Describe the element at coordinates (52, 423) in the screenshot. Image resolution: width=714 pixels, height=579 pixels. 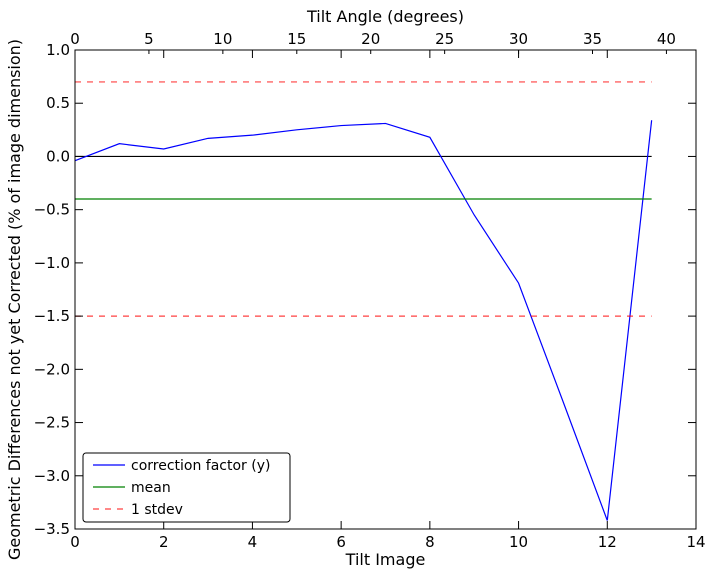
I see `y-tick-label: −2.5` at that location.